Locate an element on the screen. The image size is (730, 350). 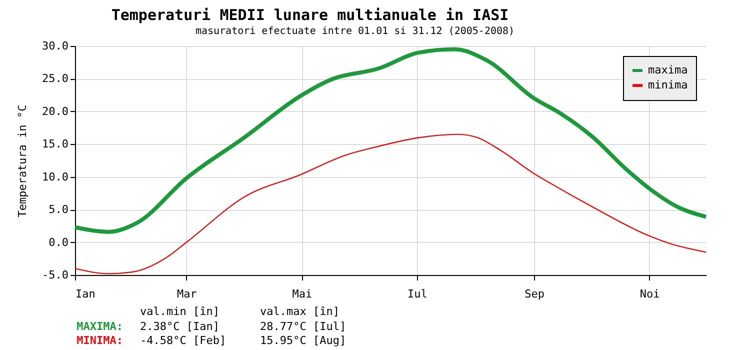
text: 28.77°C [Iul] is located at coordinates (303, 326).